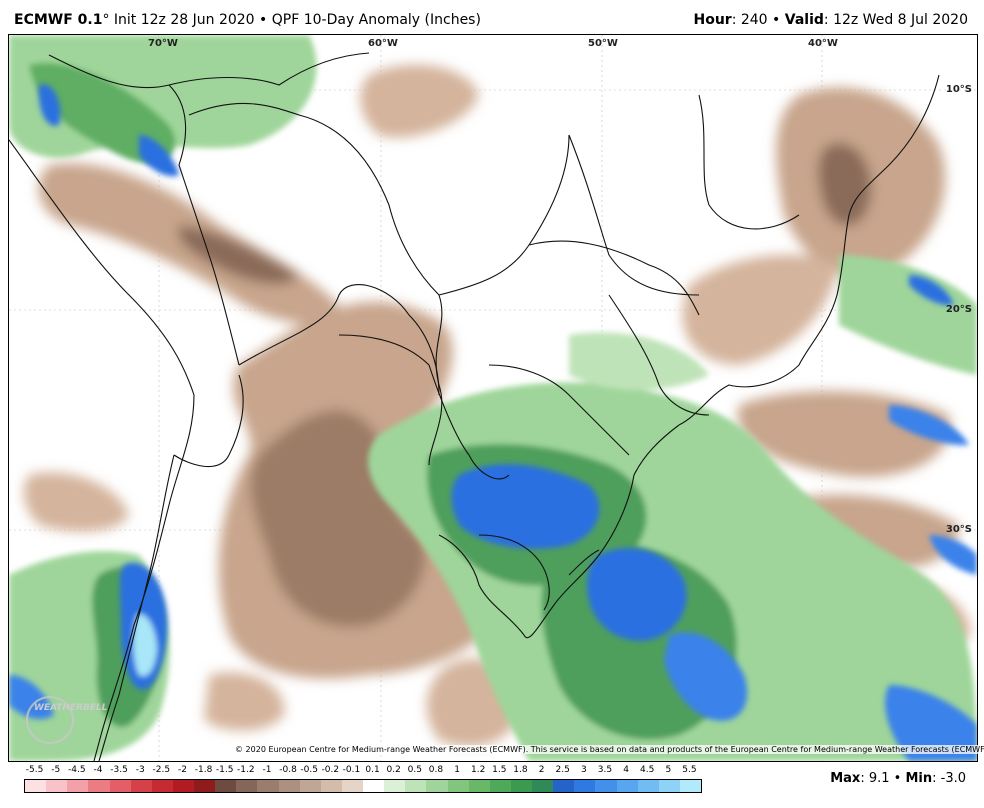 The height and width of the screenshot is (808, 984). I want to click on argentina-uruguay-river, so click(481, 585).